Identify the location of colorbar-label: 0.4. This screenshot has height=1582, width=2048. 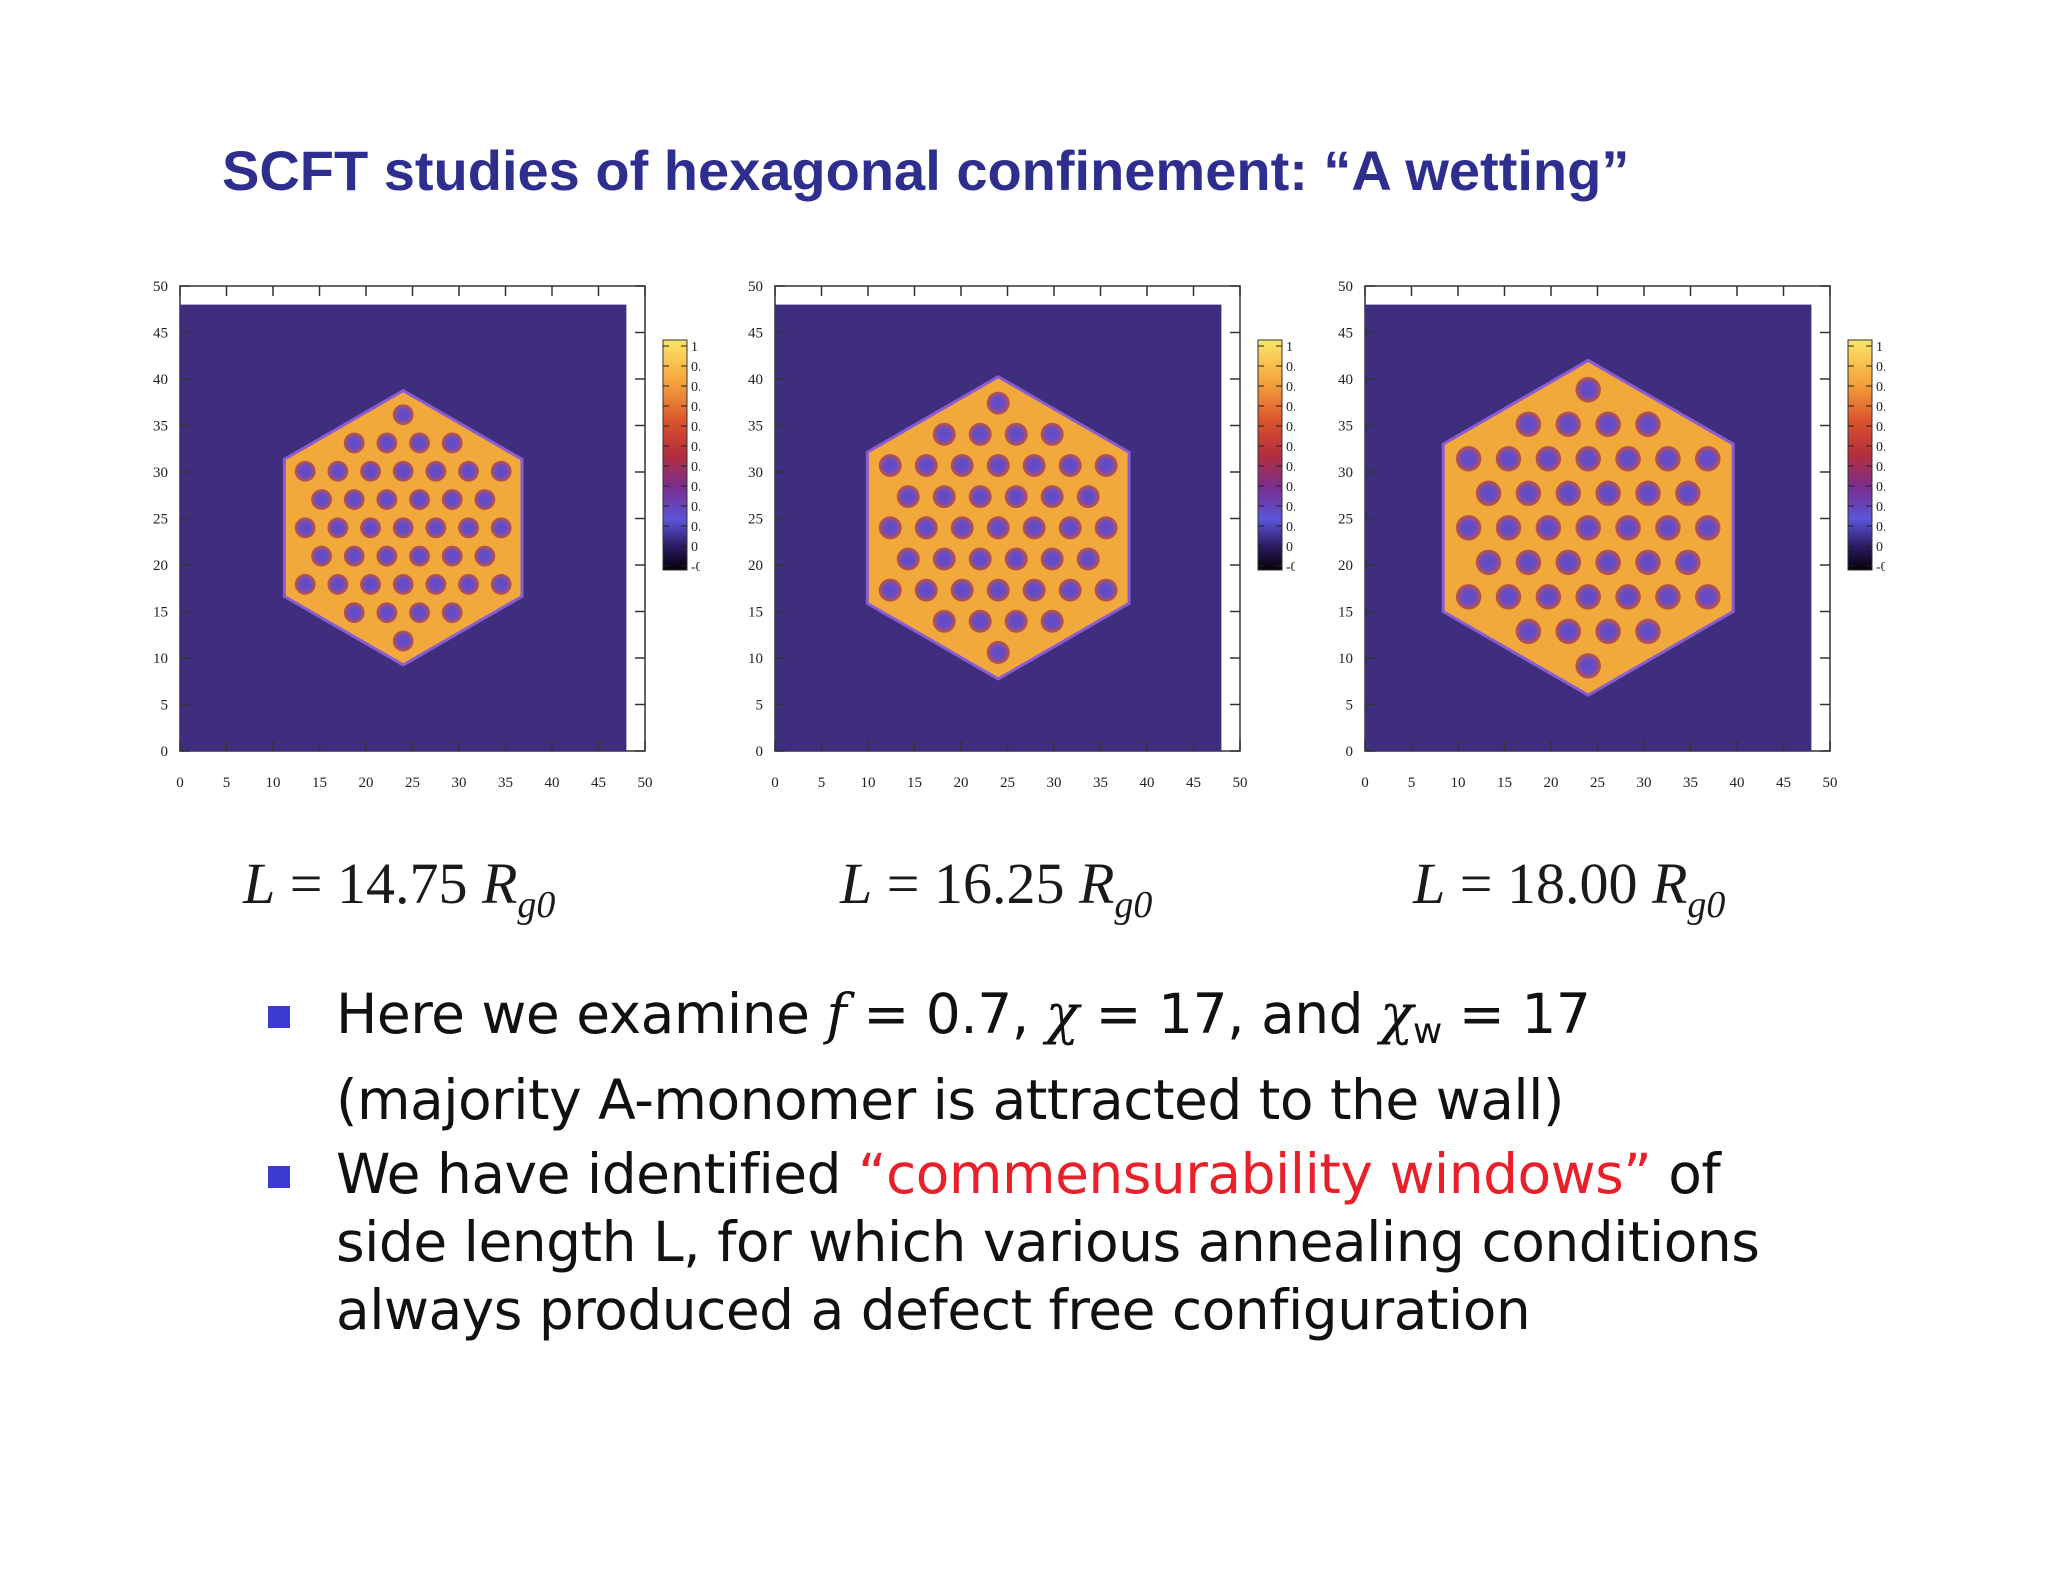
(1290, 467).